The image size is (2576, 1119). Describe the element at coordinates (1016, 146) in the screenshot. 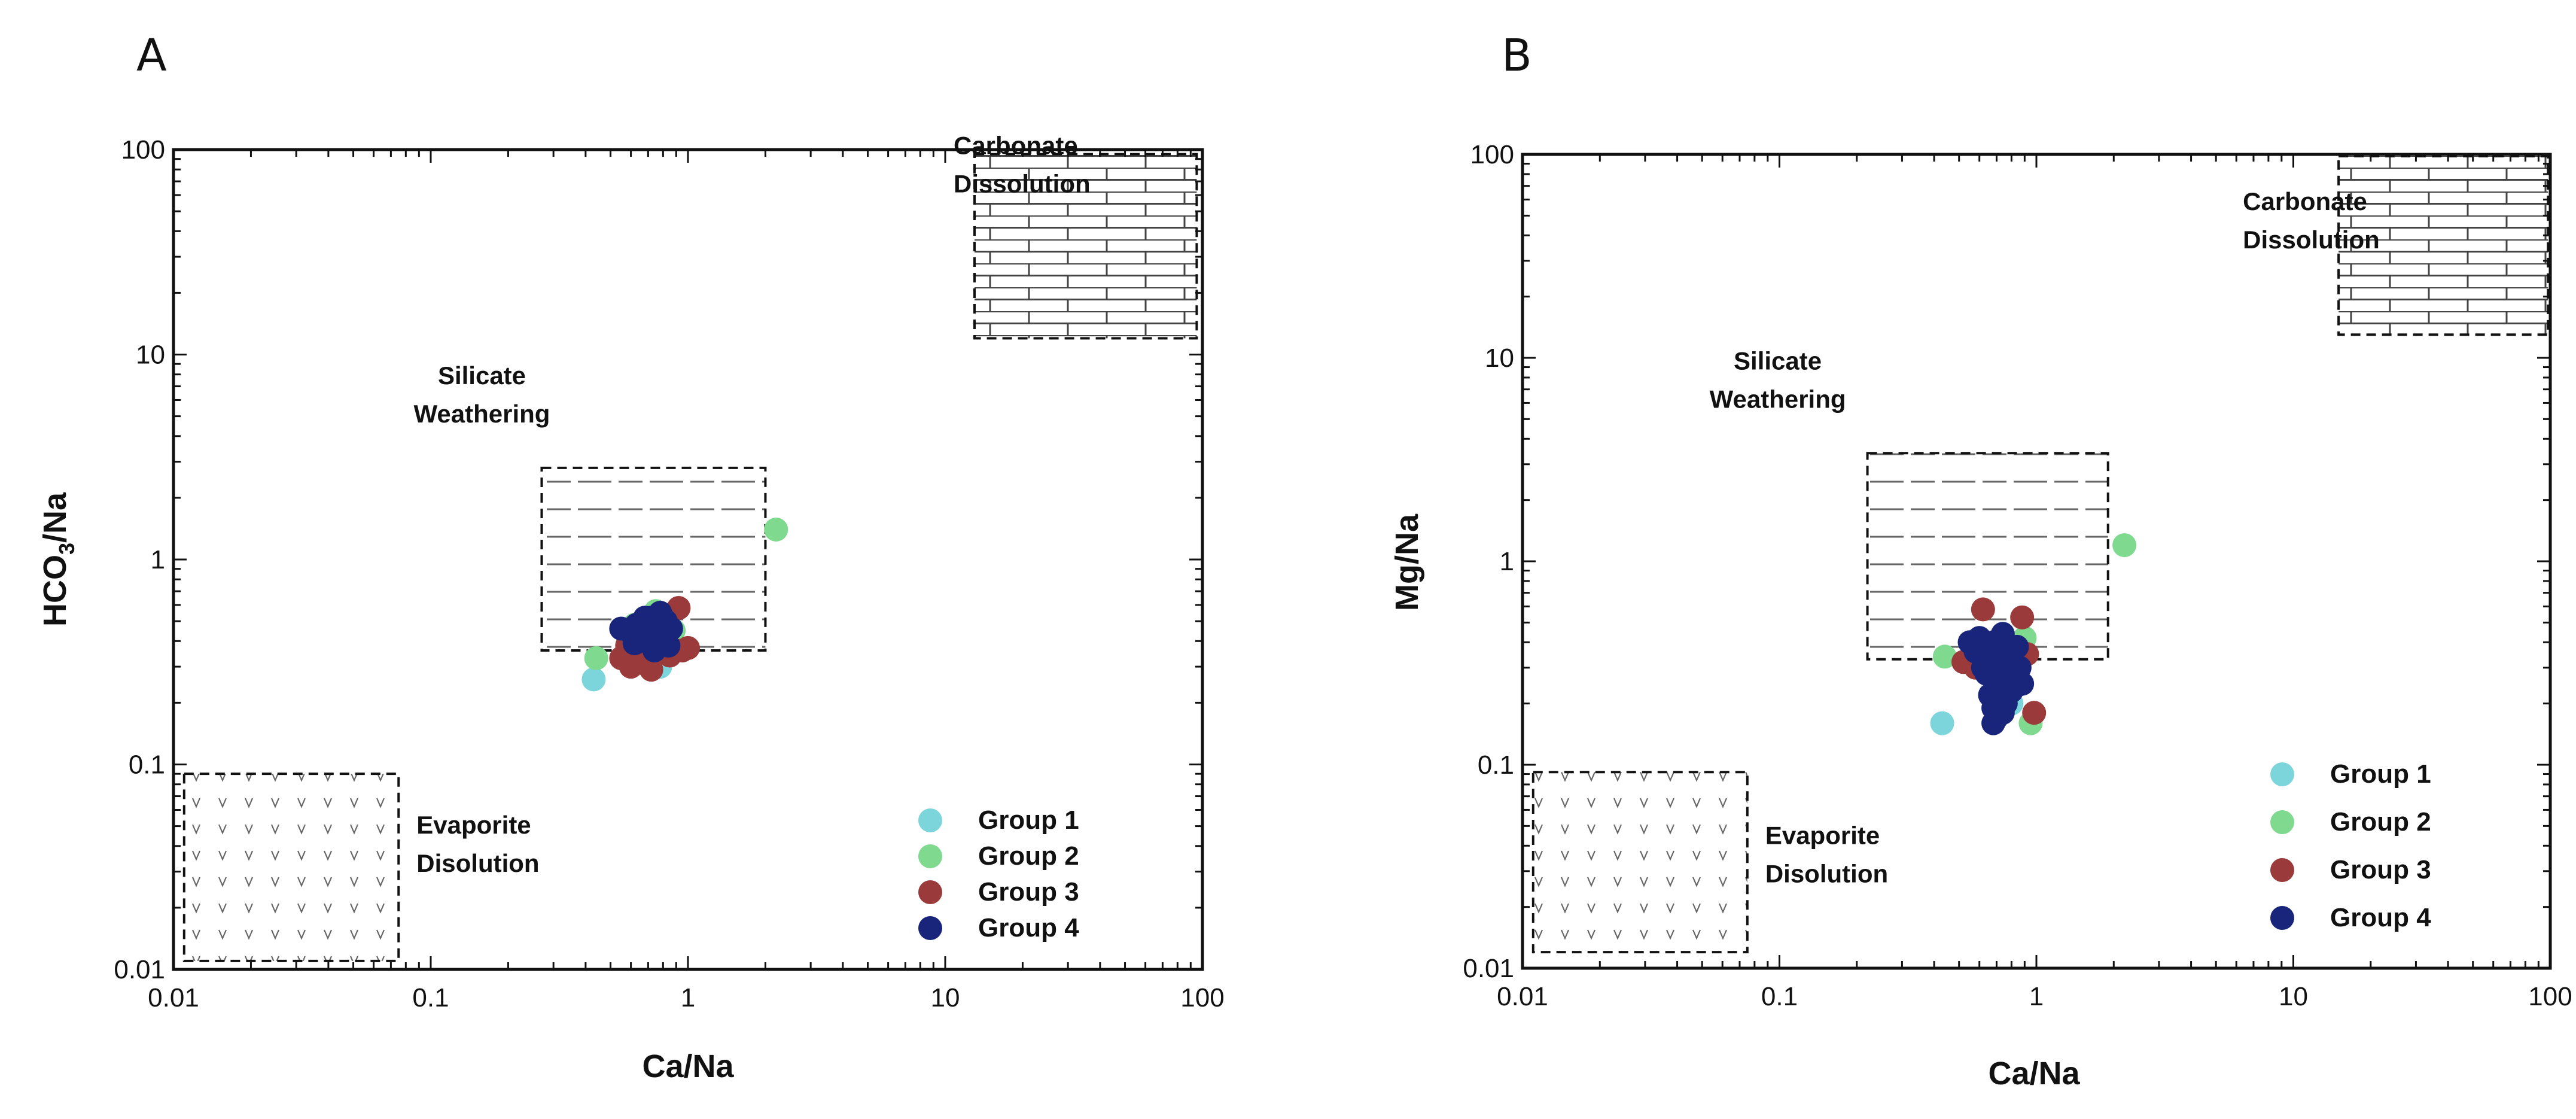

I see `panel-a-region-carbonate-label-0: Carbonate` at that location.